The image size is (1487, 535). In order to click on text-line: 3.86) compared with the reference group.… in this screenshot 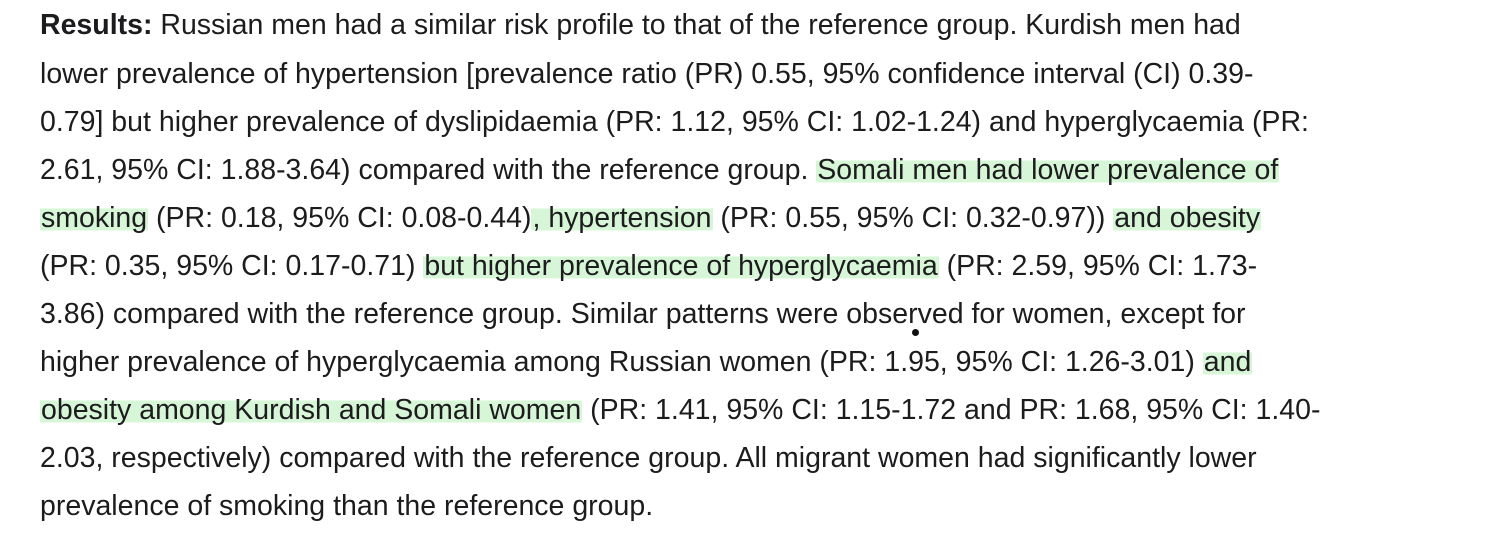, I will do `click(750, 314)`.